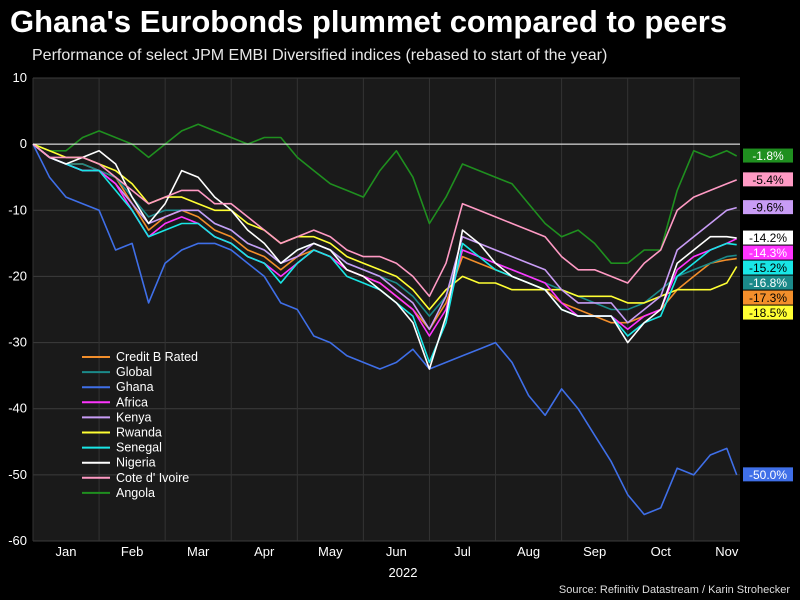  Describe the element at coordinates (17, 309) in the screenshot. I see `y-axis: 10 0 -10 -20 -30 -40 -50 -60` at that location.